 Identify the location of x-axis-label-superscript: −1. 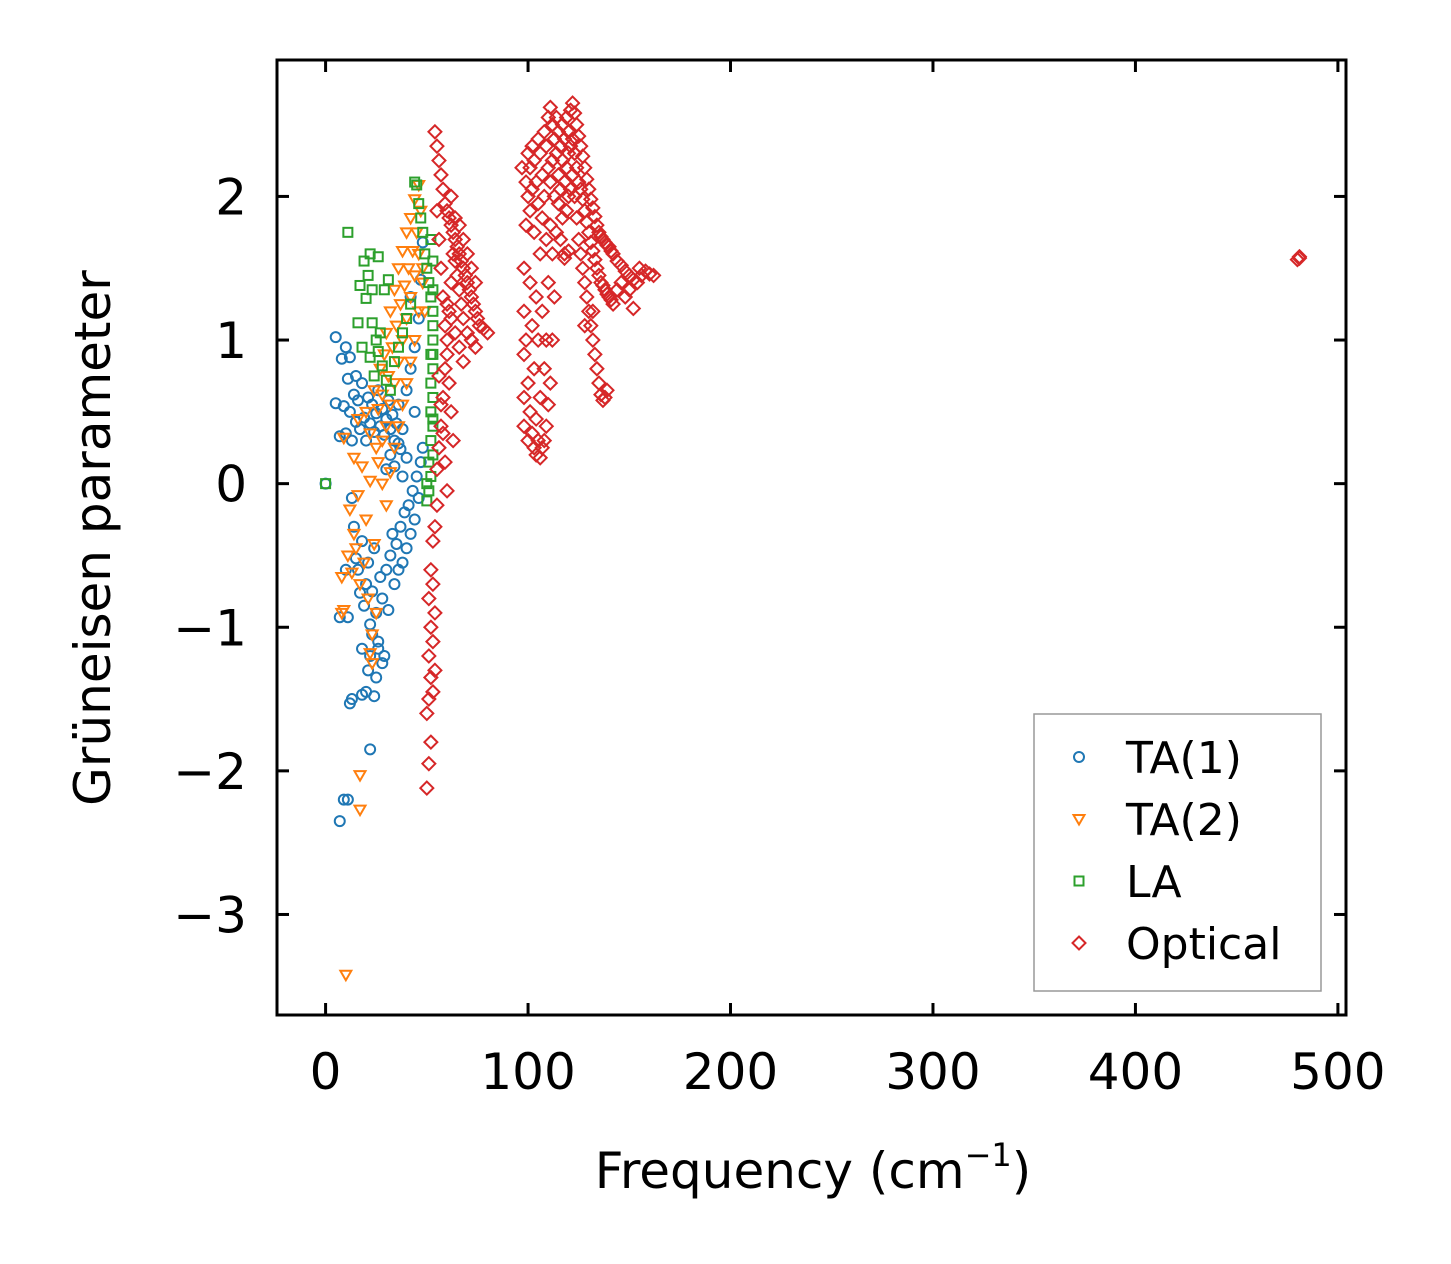
(988, 1155).